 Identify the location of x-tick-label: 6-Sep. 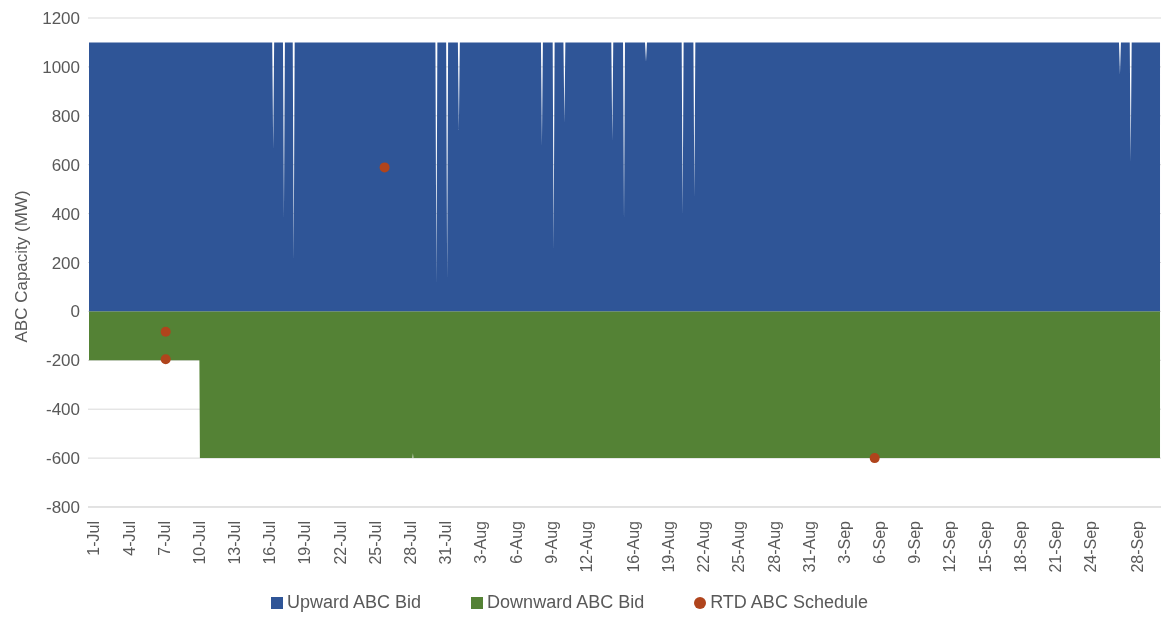
(880, 542).